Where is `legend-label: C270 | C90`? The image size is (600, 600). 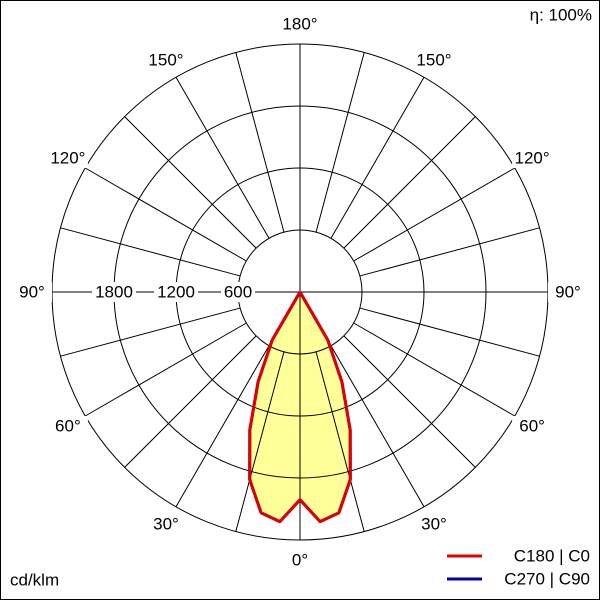
legend-label: C270 | C90 is located at coordinates (547, 578).